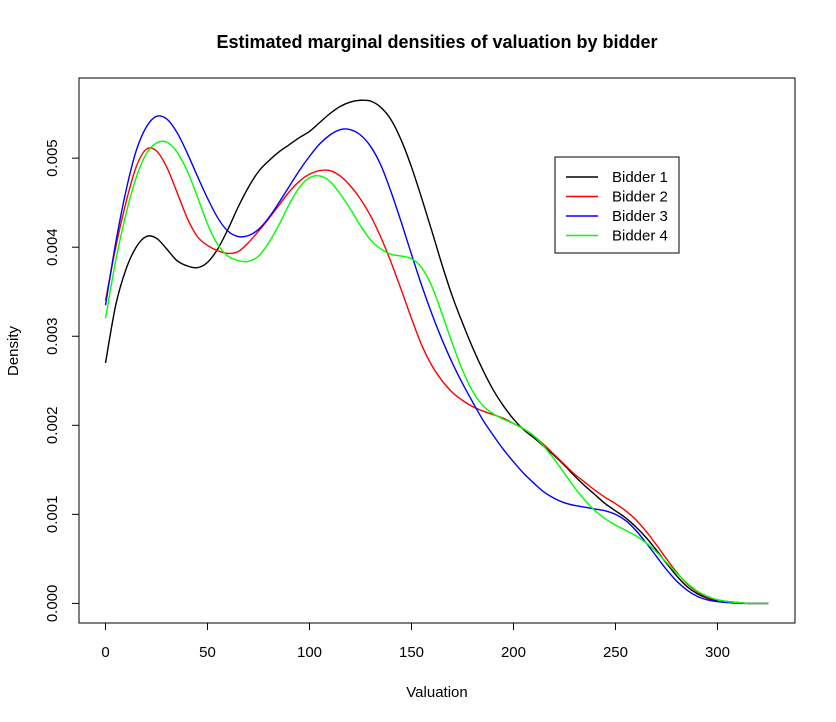  Describe the element at coordinates (415, 641) in the screenshot. I see `x-axis: 0 50 100 150 200 250 300` at that location.